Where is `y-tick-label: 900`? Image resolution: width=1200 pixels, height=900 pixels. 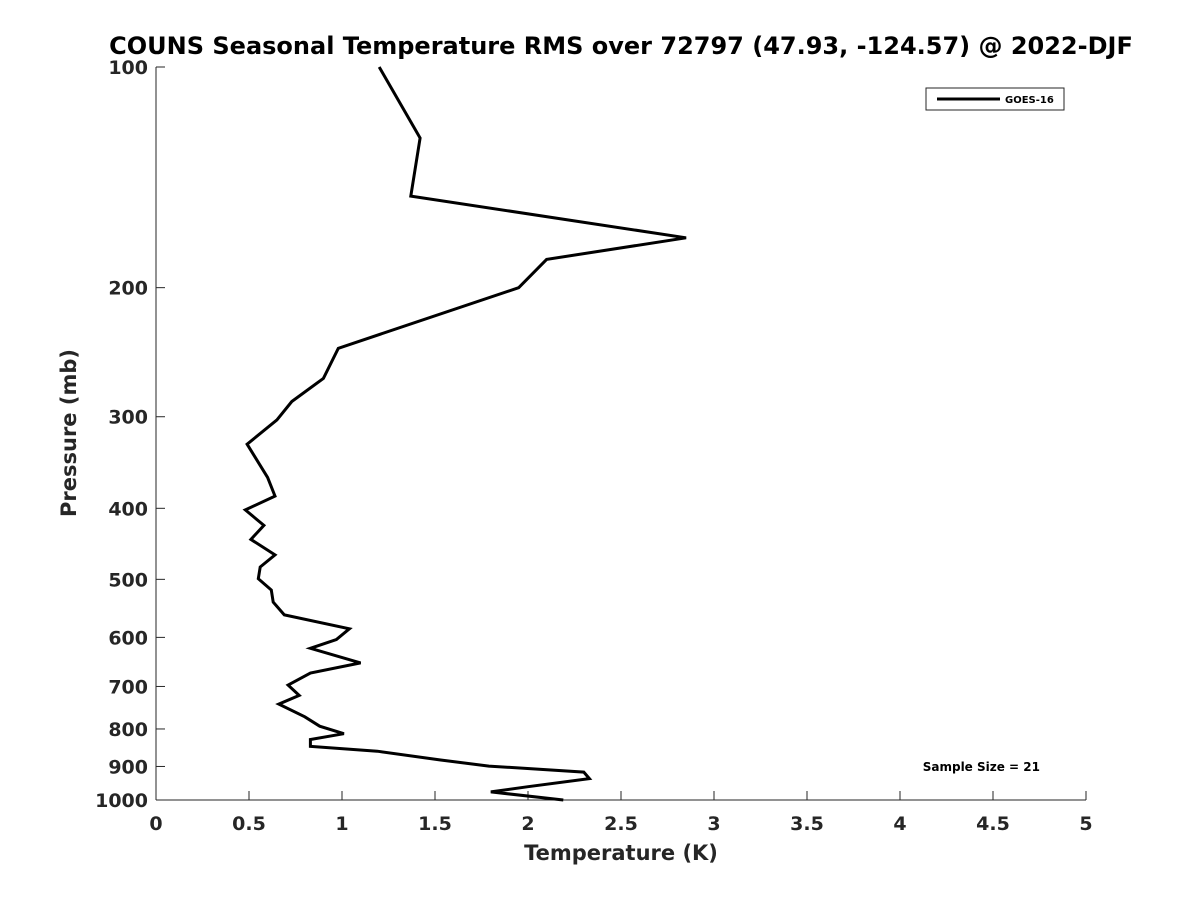 y-tick-label: 900 is located at coordinates (128, 767).